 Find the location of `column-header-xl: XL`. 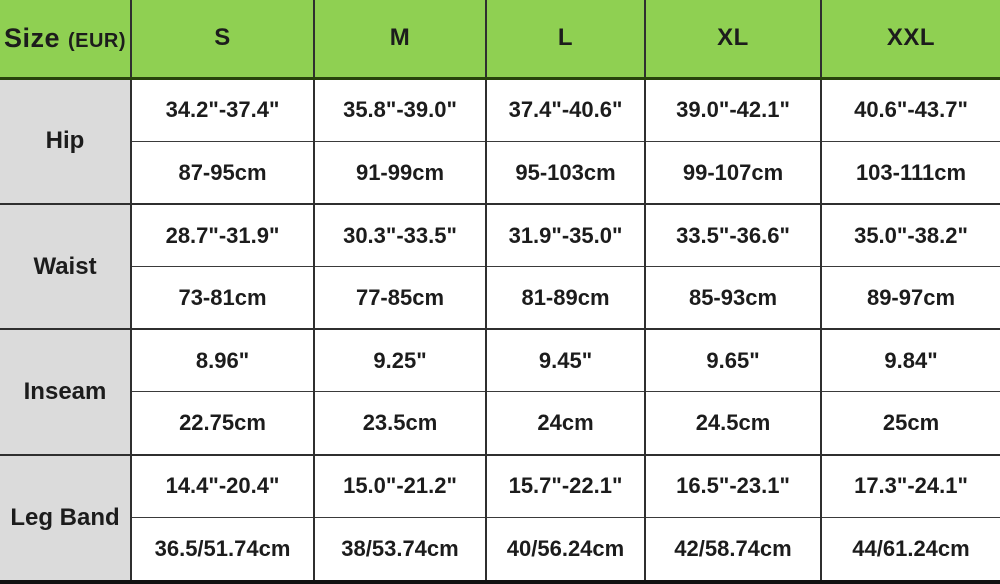

column-header-xl: XL is located at coordinates (733, 40).